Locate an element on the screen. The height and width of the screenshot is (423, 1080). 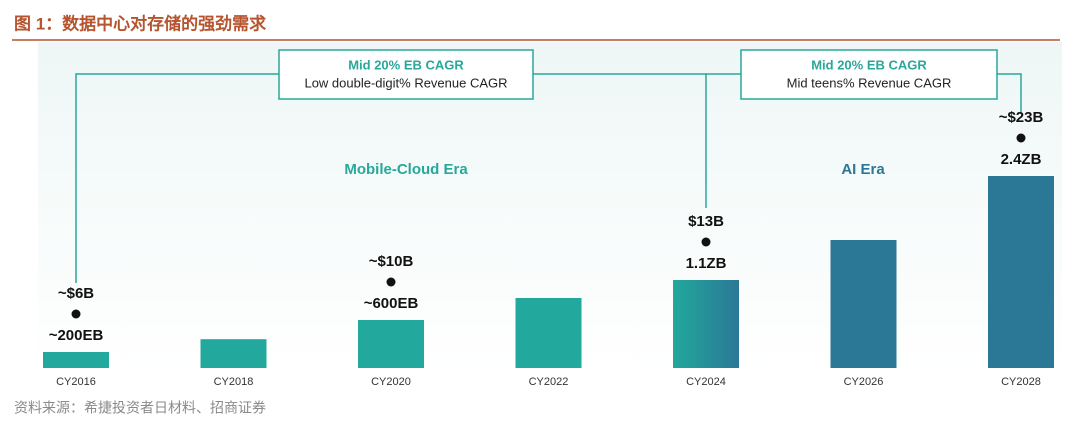
x-tick-label: CY2026 is located at coordinates (864, 382).